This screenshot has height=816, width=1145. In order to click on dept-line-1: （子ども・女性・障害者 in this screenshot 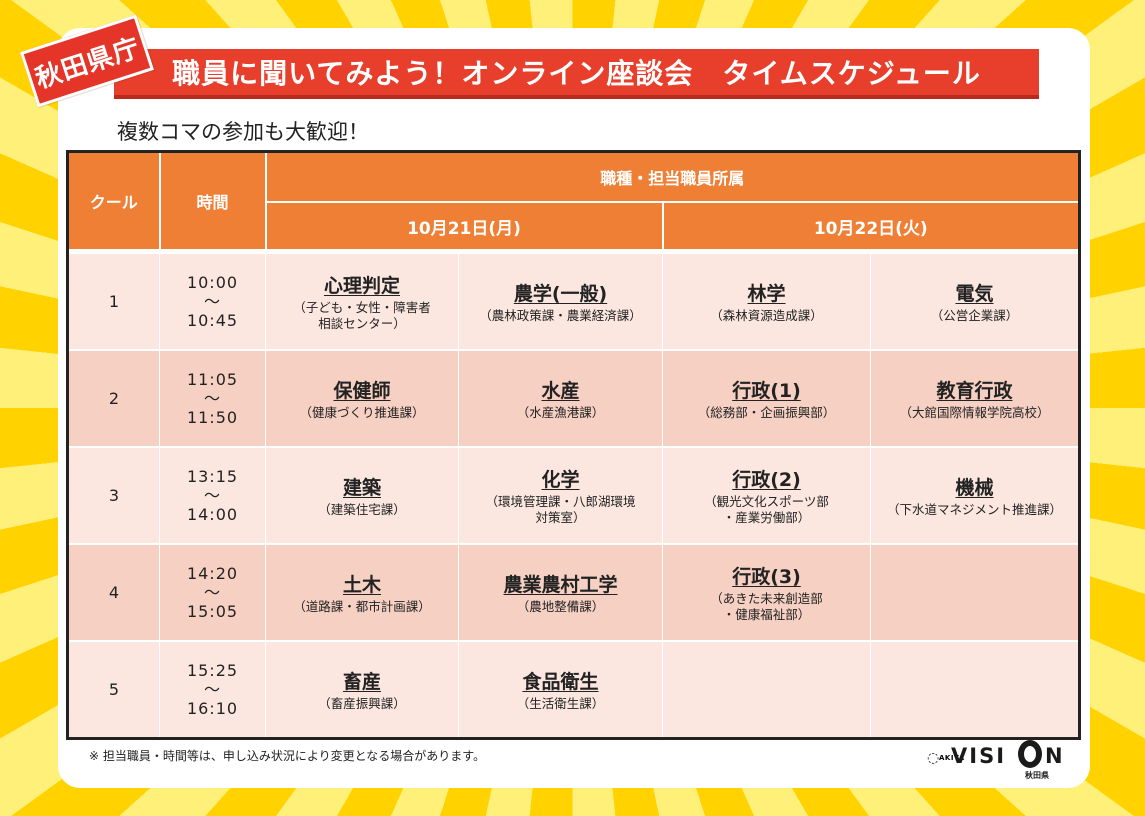, I will do `click(362, 307)`.